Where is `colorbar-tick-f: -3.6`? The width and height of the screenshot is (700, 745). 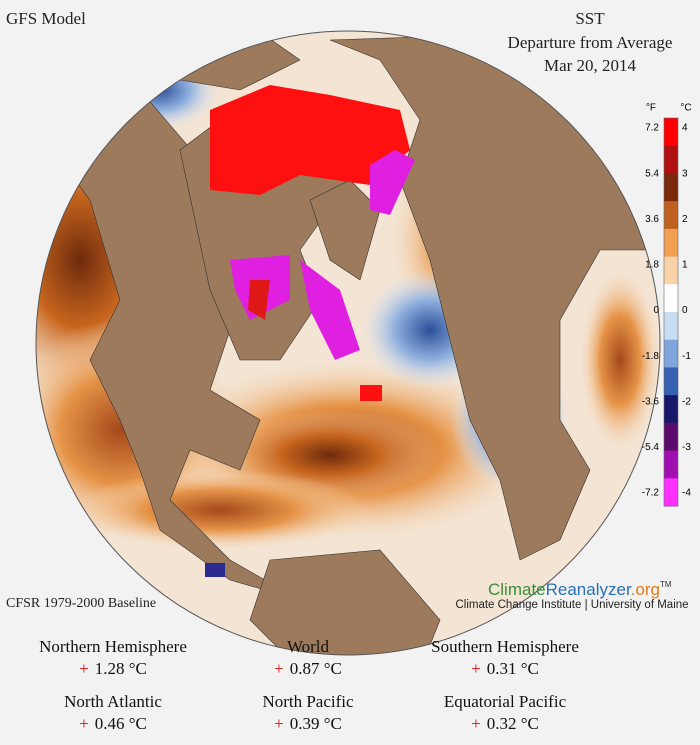 colorbar-tick-f: -3.6 is located at coordinates (651, 401).